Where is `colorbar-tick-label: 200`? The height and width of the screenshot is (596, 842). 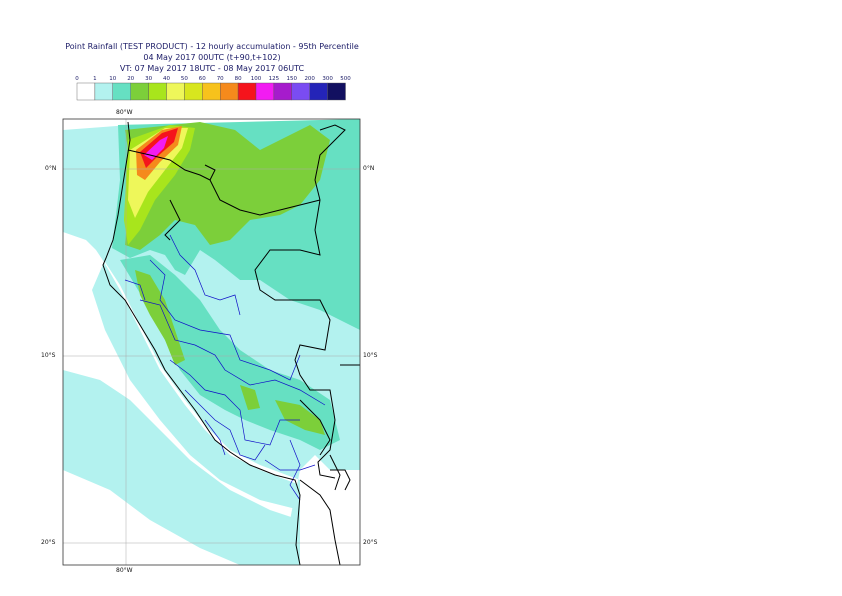 colorbar-tick-label: 200 is located at coordinates (309, 79).